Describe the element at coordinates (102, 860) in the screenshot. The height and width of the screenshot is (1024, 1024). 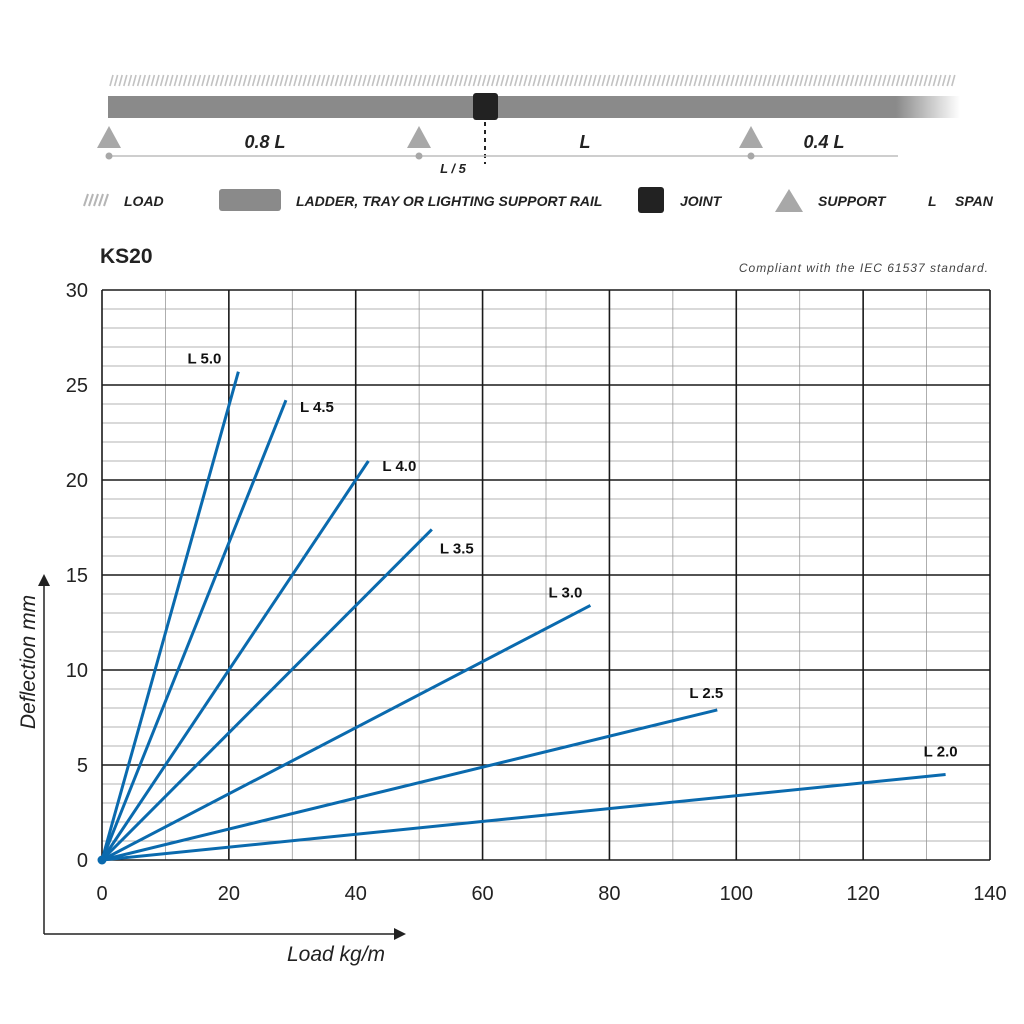
I see `origin-point` at that location.